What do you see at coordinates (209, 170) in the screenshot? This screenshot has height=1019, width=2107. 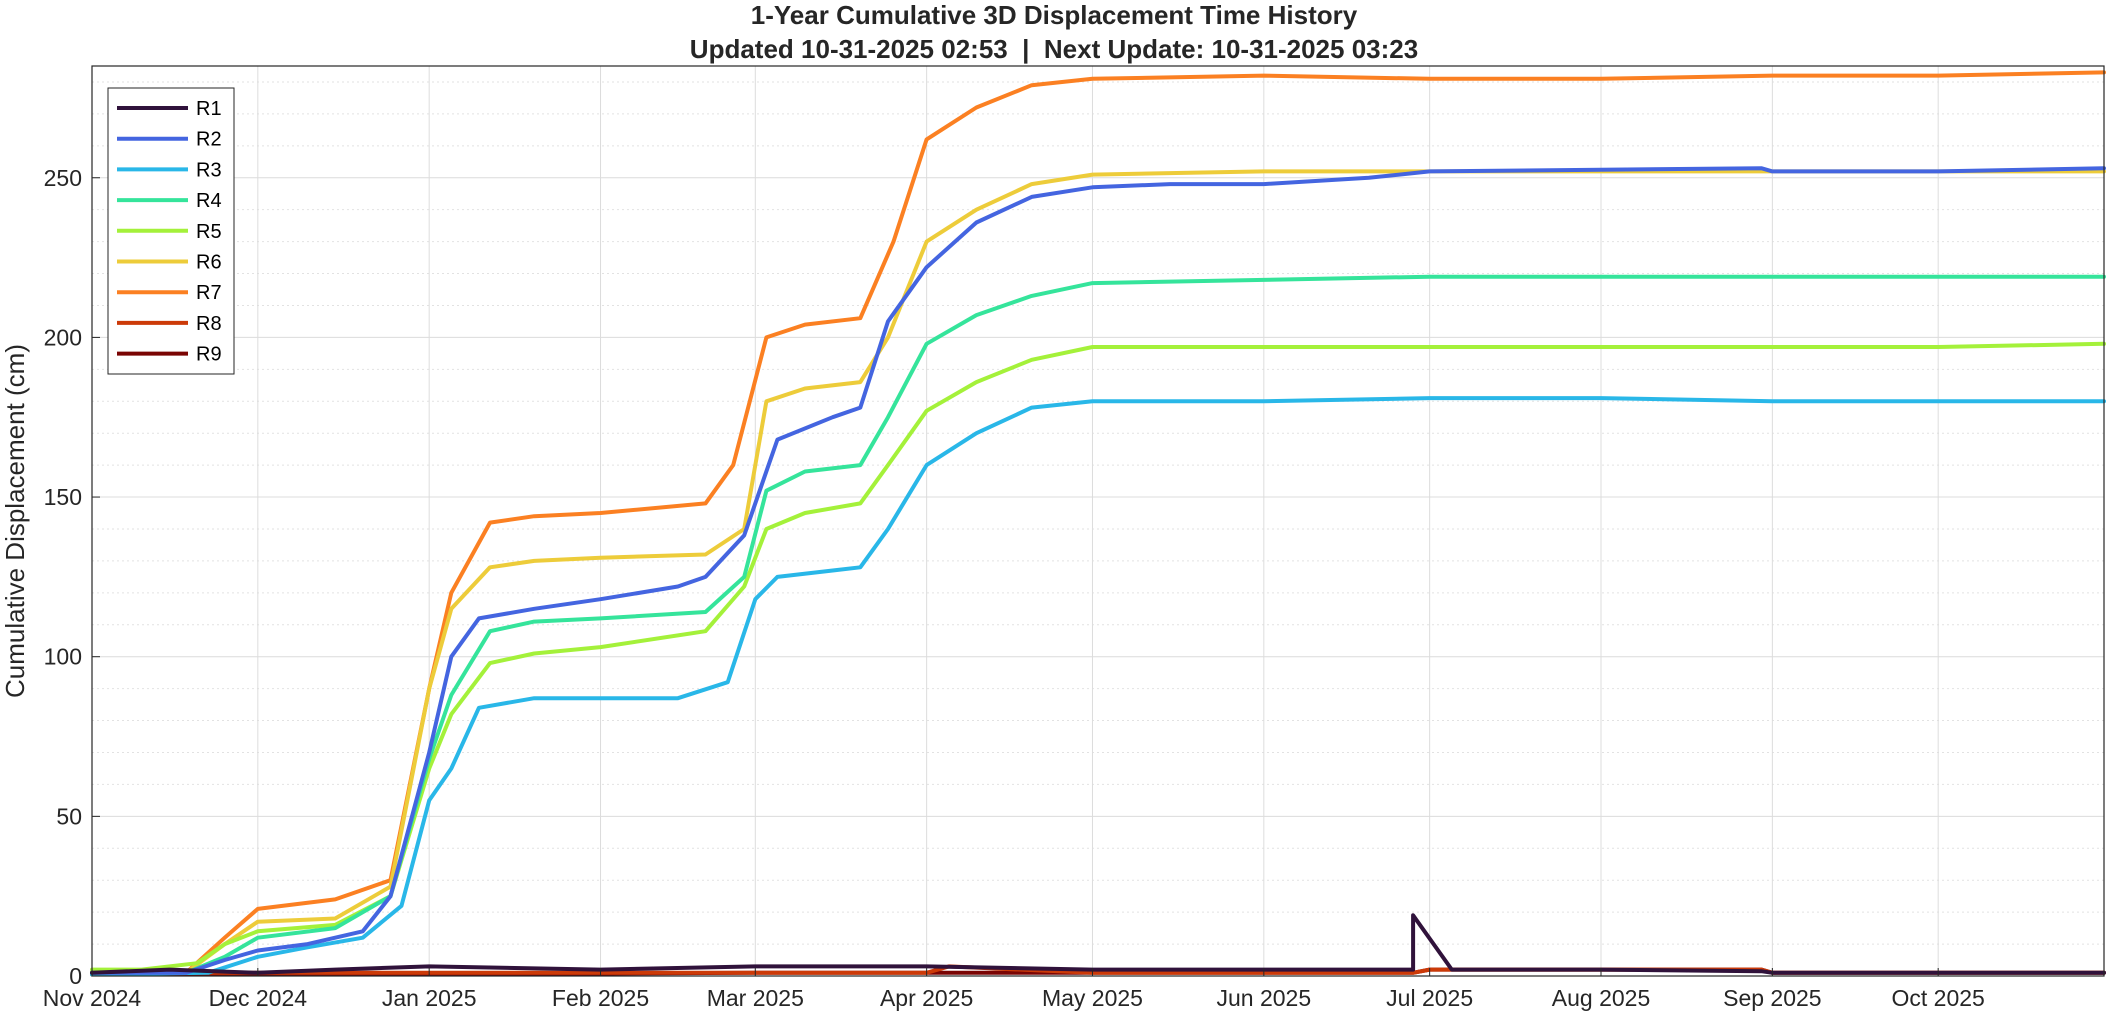 I see `legend-label-r3: R3` at bounding box center [209, 170].